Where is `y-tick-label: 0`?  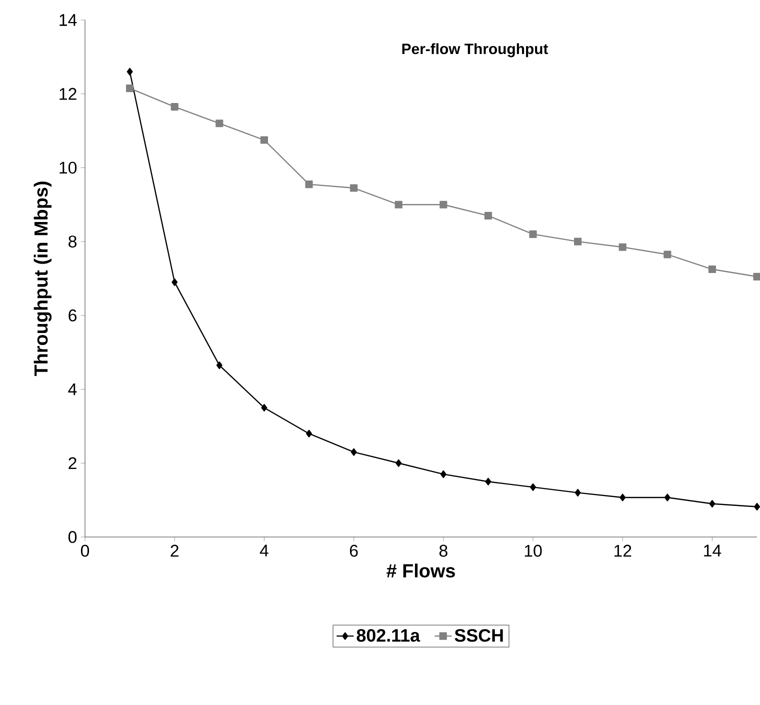 y-tick-label: 0 is located at coordinates (72, 537).